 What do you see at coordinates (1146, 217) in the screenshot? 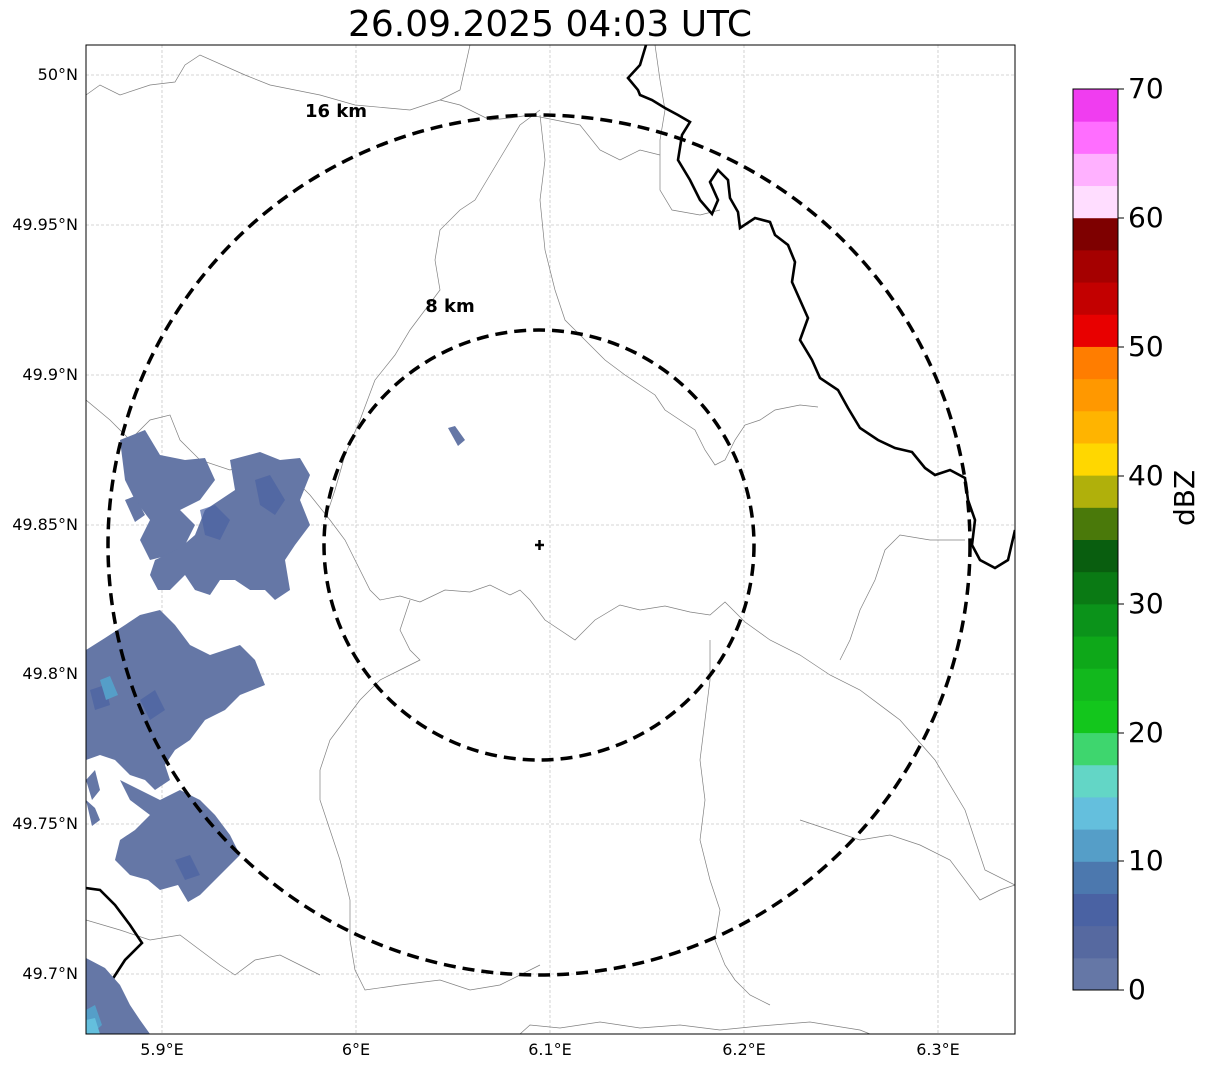
I see `colorbar-tick-label: 60` at bounding box center [1146, 217].